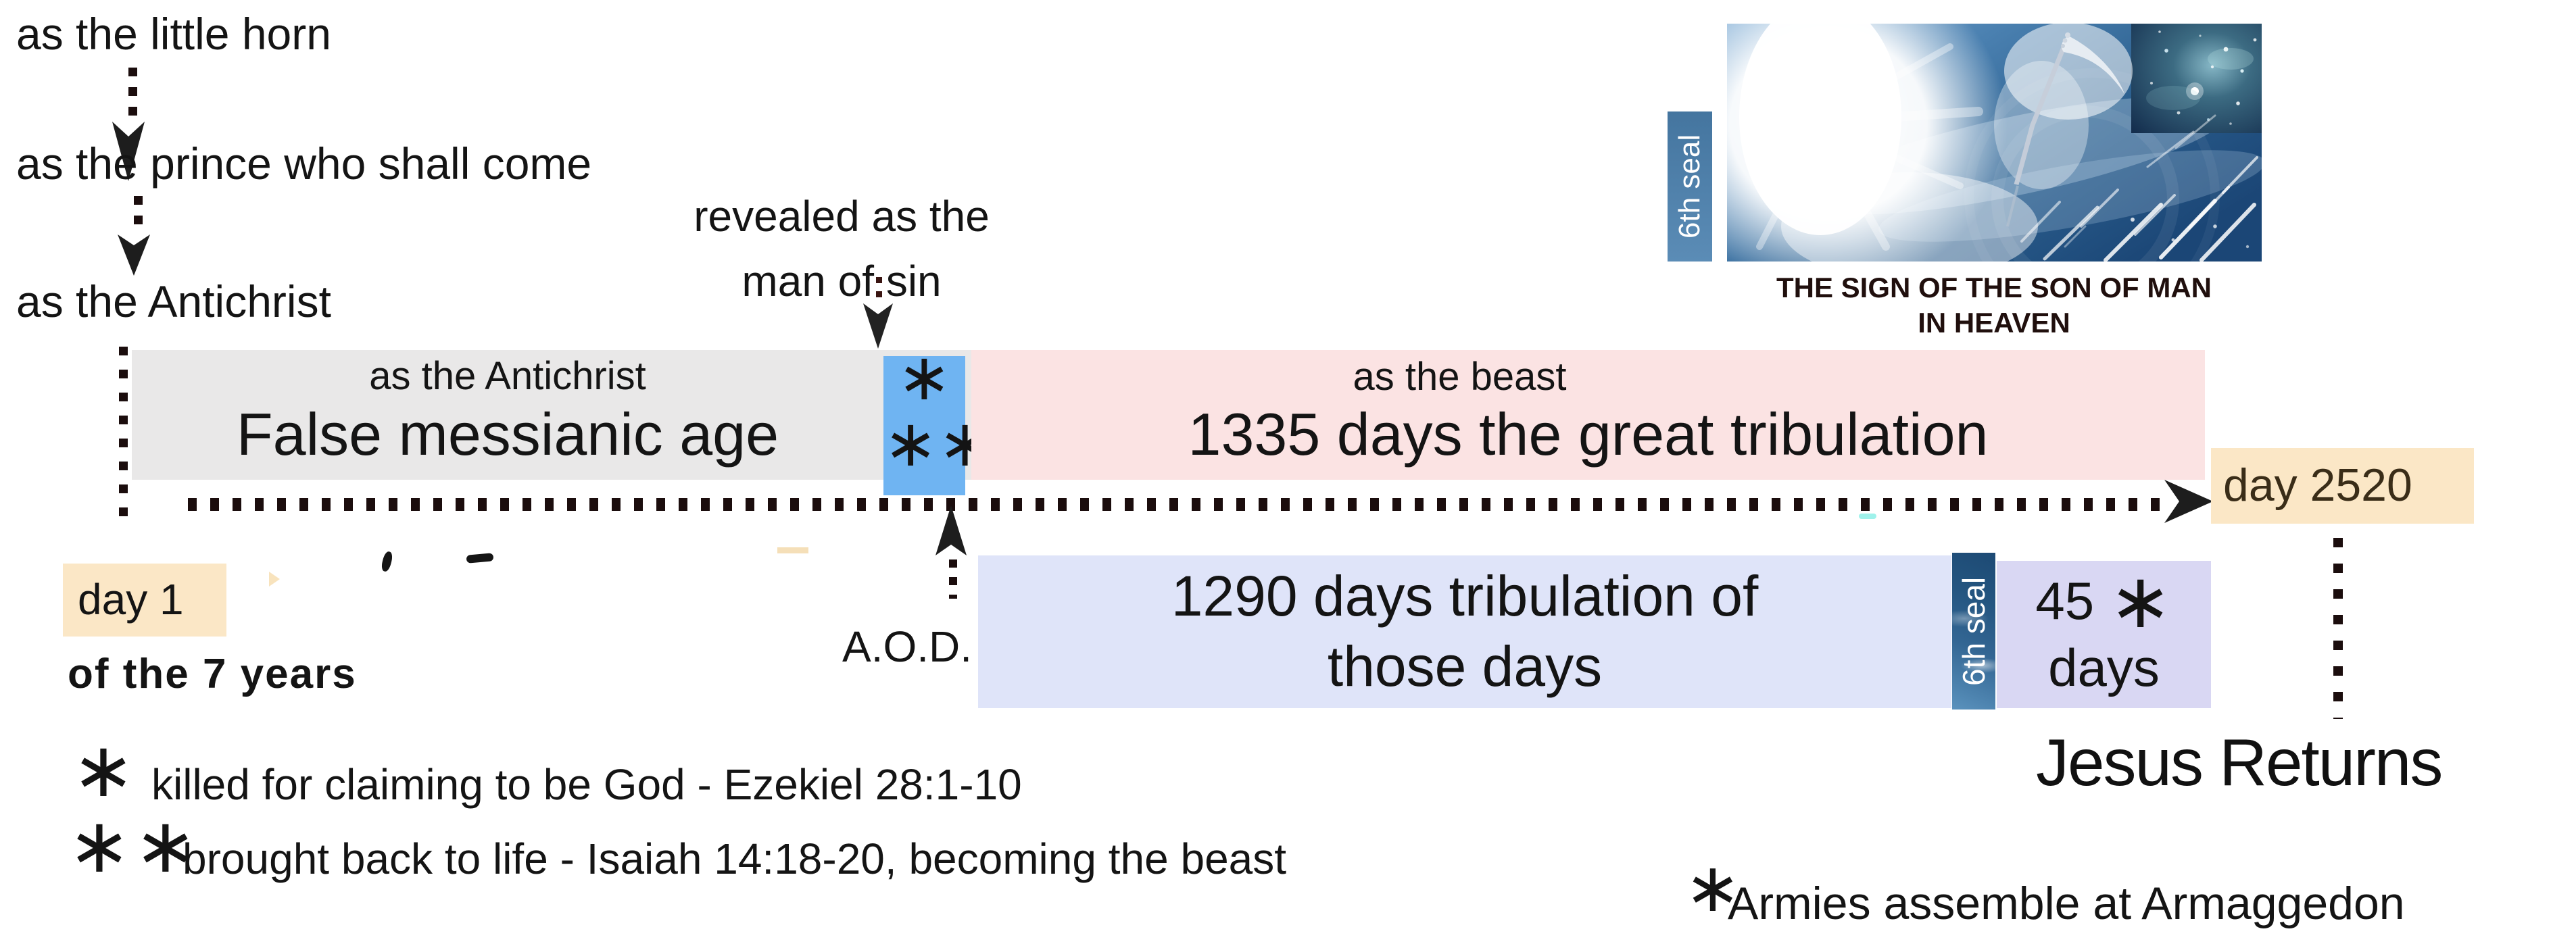 The image size is (2576, 946). I want to click on sixth-seal-label-timeline: 6th seal, so click(1973, 632).